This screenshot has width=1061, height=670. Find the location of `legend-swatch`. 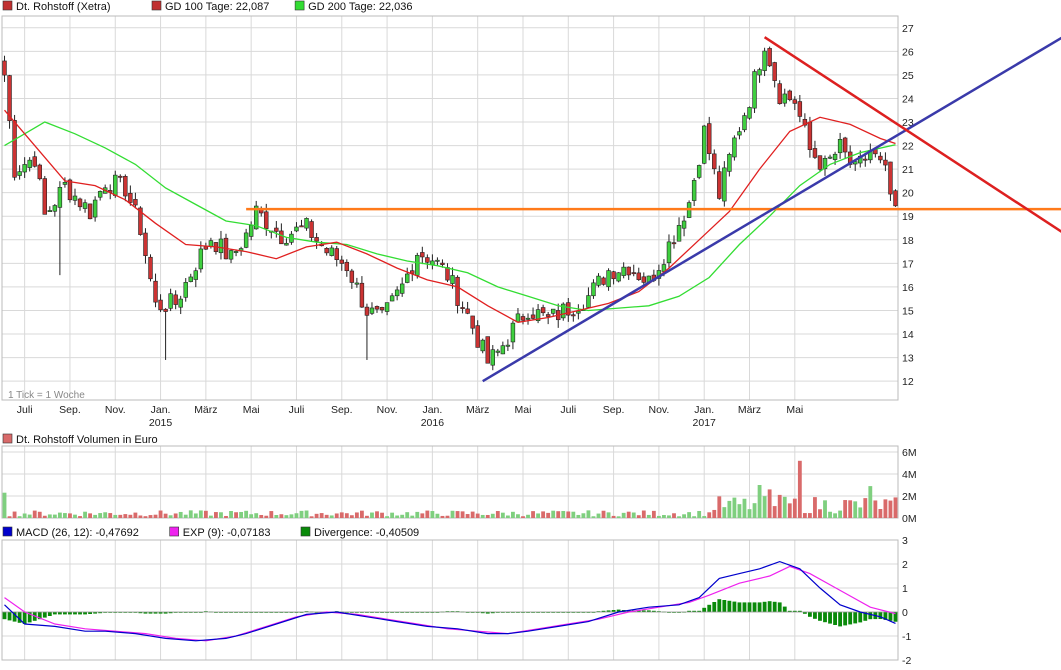

legend-swatch is located at coordinates (299, 5).